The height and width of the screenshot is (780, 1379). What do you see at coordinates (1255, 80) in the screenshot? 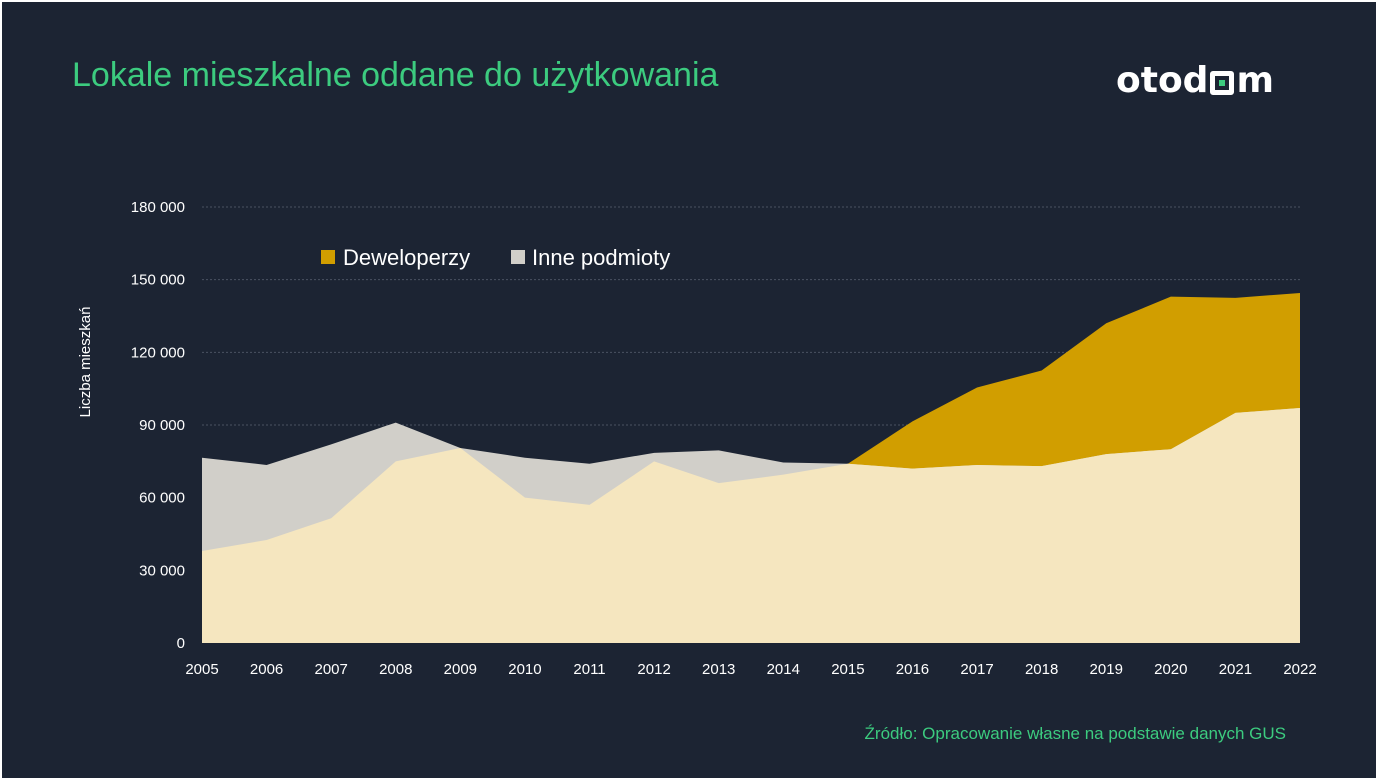
I see `logo-text-end: m` at bounding box center [1255, 80].